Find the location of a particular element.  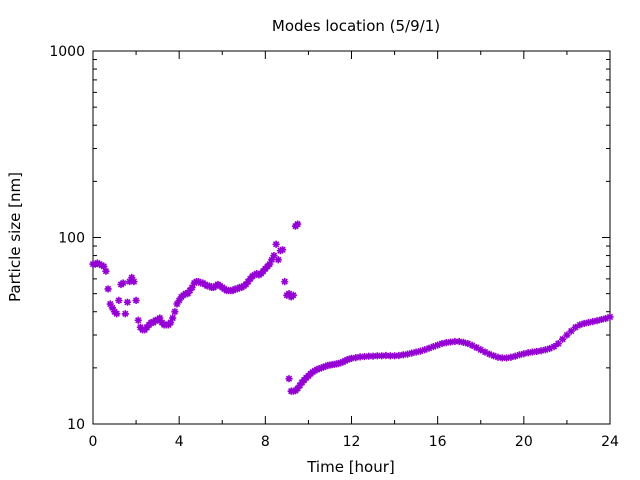

y-tick-label: 10 is located at coordinates (76, 425).